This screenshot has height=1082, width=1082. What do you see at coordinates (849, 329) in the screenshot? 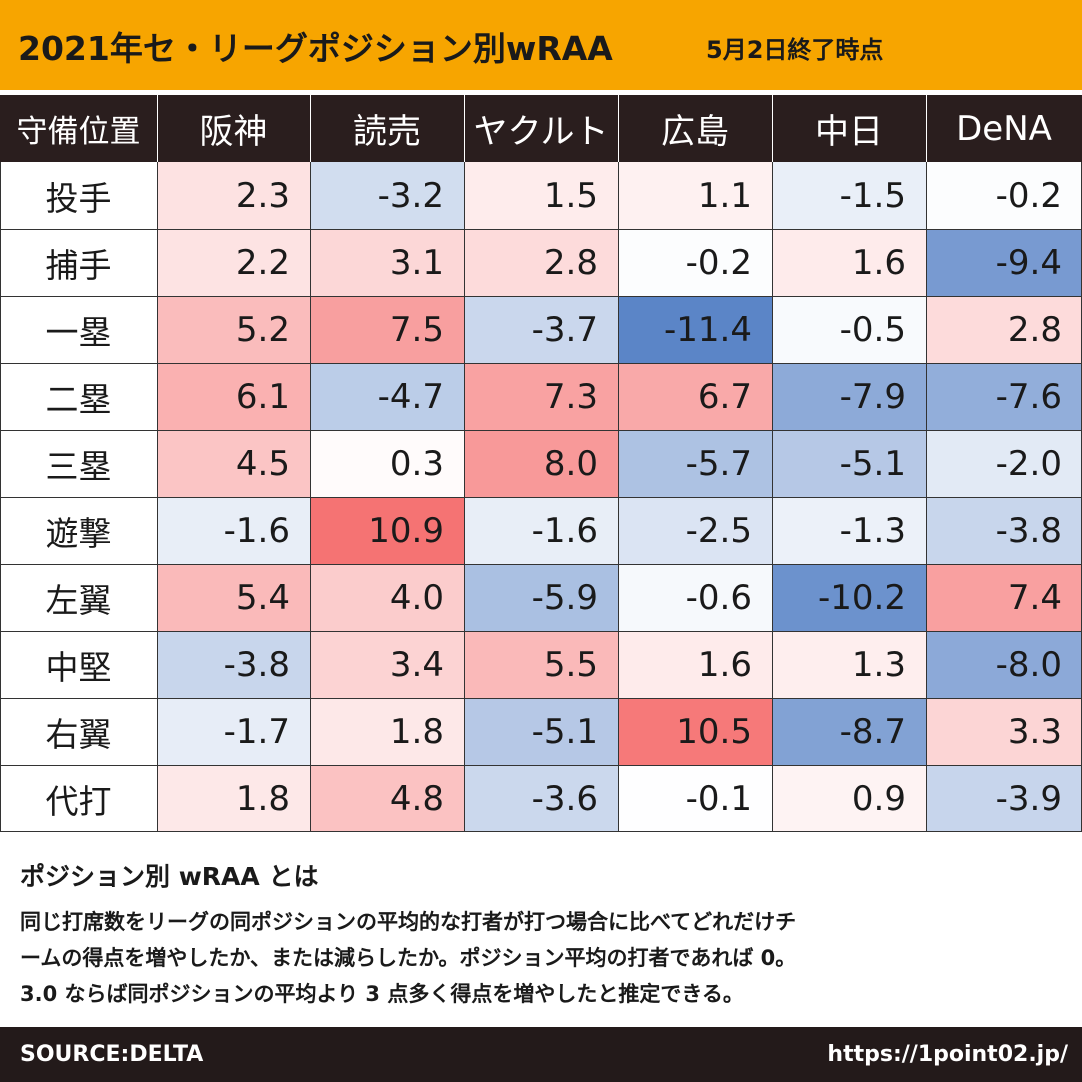
I see `heatmap-cell: -0.5` at bounding box center [849, 329].